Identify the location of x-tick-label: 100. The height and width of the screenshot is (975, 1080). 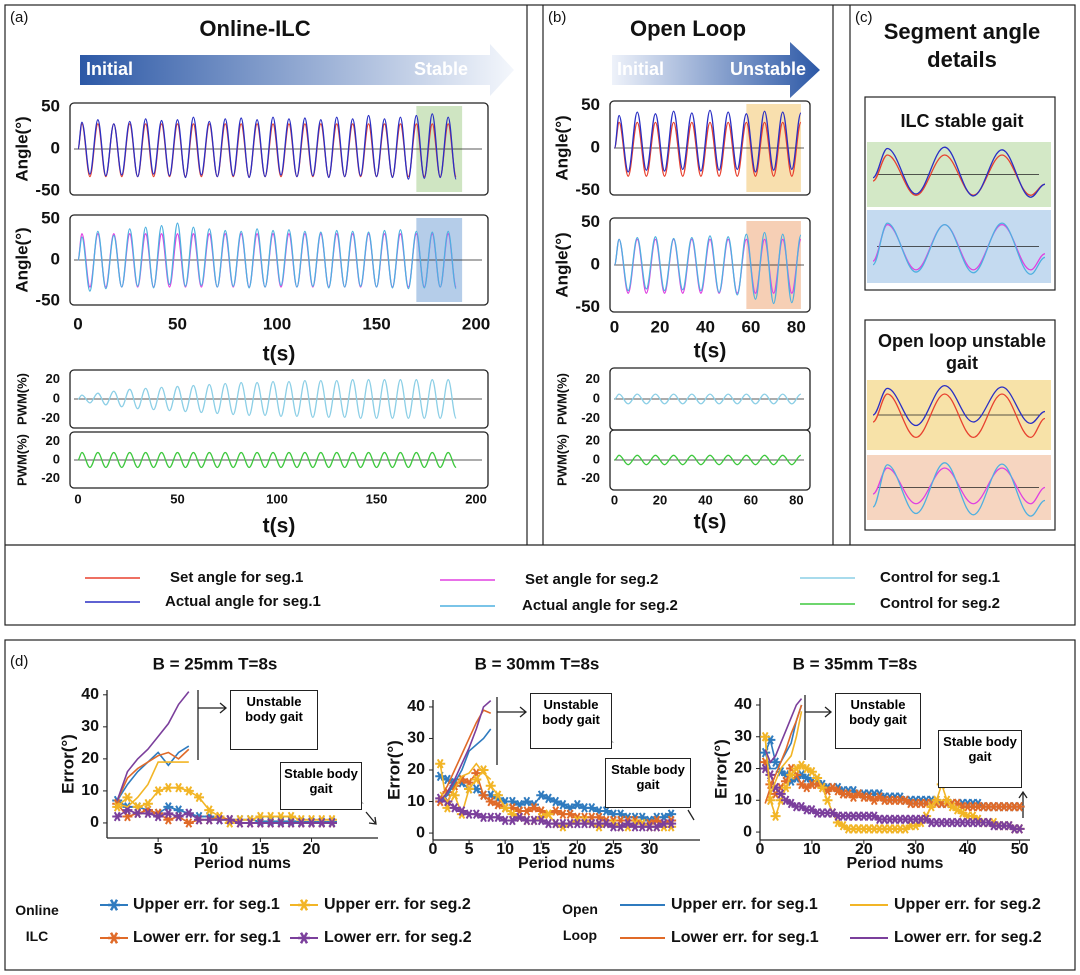
(277, 498).